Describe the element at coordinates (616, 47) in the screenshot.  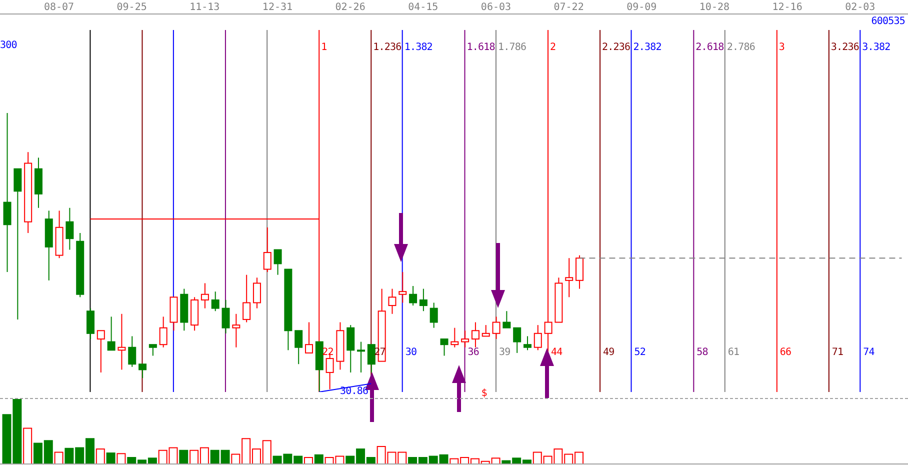
I see `text: 2.236` at that location.